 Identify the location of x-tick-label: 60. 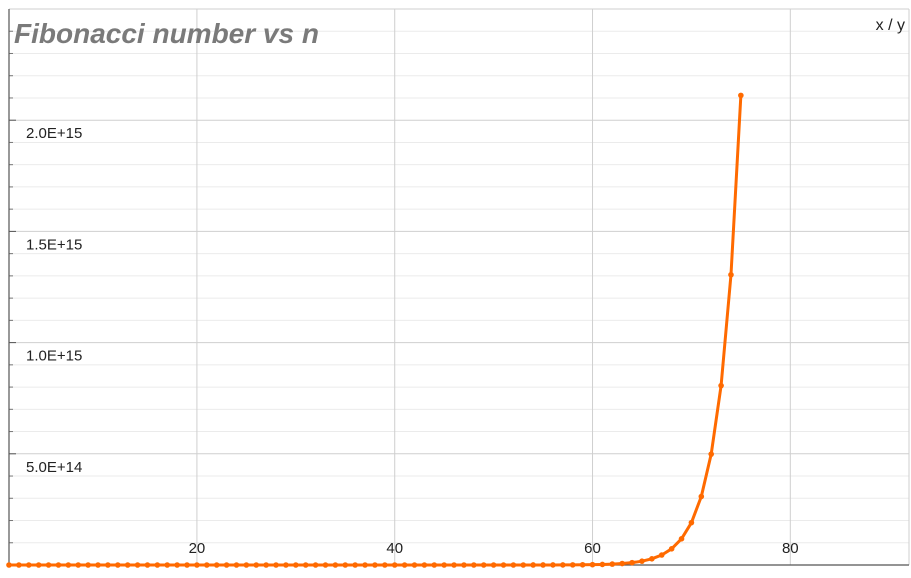
(592, 548).